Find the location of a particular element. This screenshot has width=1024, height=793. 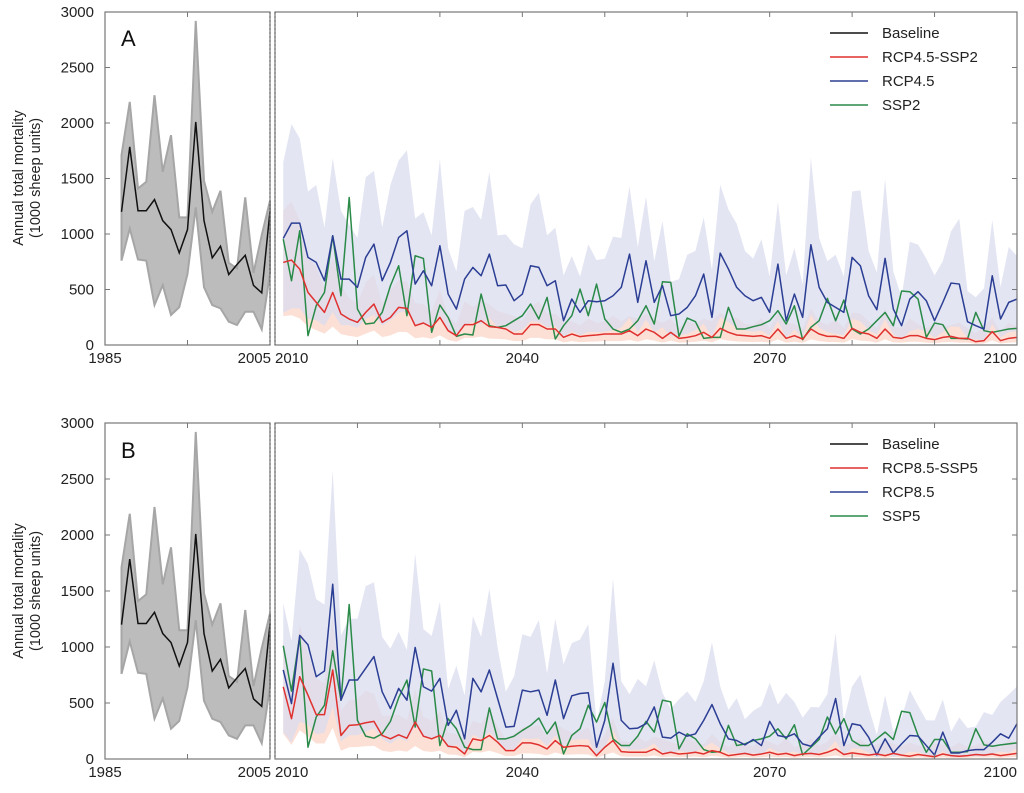

ssp2-line is located at coordinates (650, 268).